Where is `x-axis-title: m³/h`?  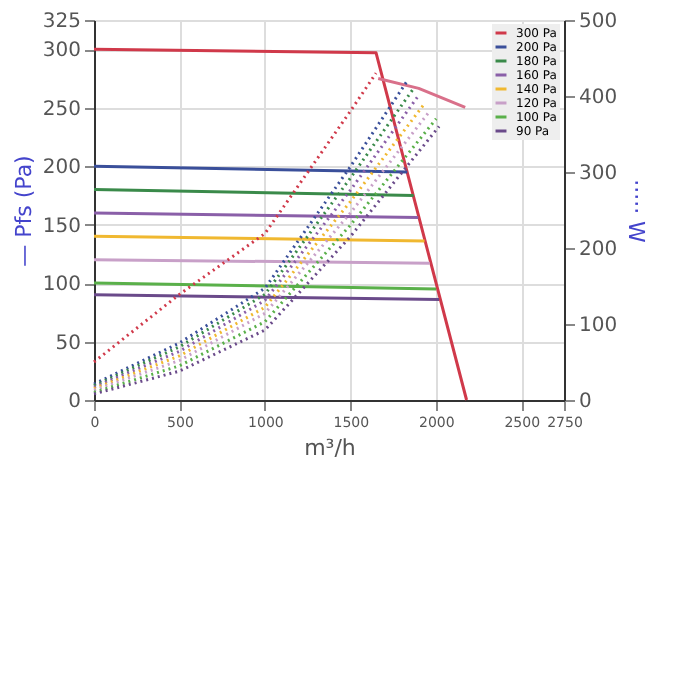
x-axis-title: m³/h is located at coordinates (330, 448).